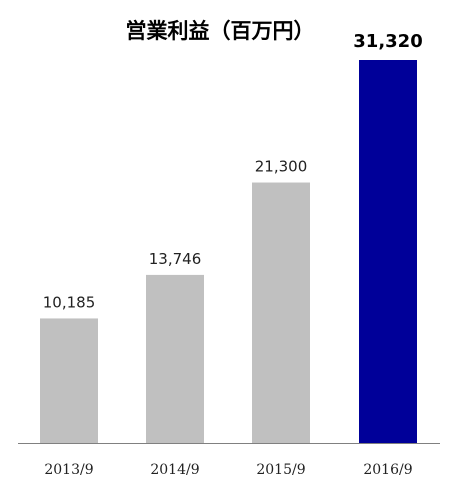 The width and height of the screenshot is (456, 492). What do you see at coordinates (175, 259) in the screenshot?
I see `value-label-2014/9: 13,746` at bounding box center [175, 259].